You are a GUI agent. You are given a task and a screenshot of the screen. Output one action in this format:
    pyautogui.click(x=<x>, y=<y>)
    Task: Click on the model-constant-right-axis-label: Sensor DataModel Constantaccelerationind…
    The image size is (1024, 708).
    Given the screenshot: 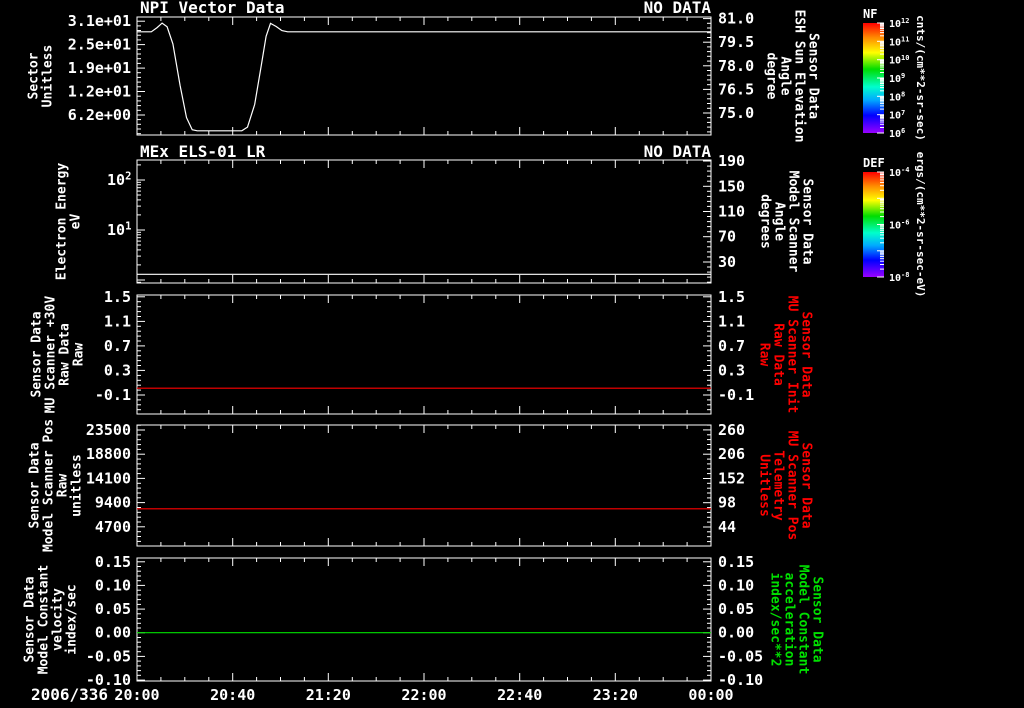 What is the action you would take?
    pyautogui.click(x=796, y=620)
    